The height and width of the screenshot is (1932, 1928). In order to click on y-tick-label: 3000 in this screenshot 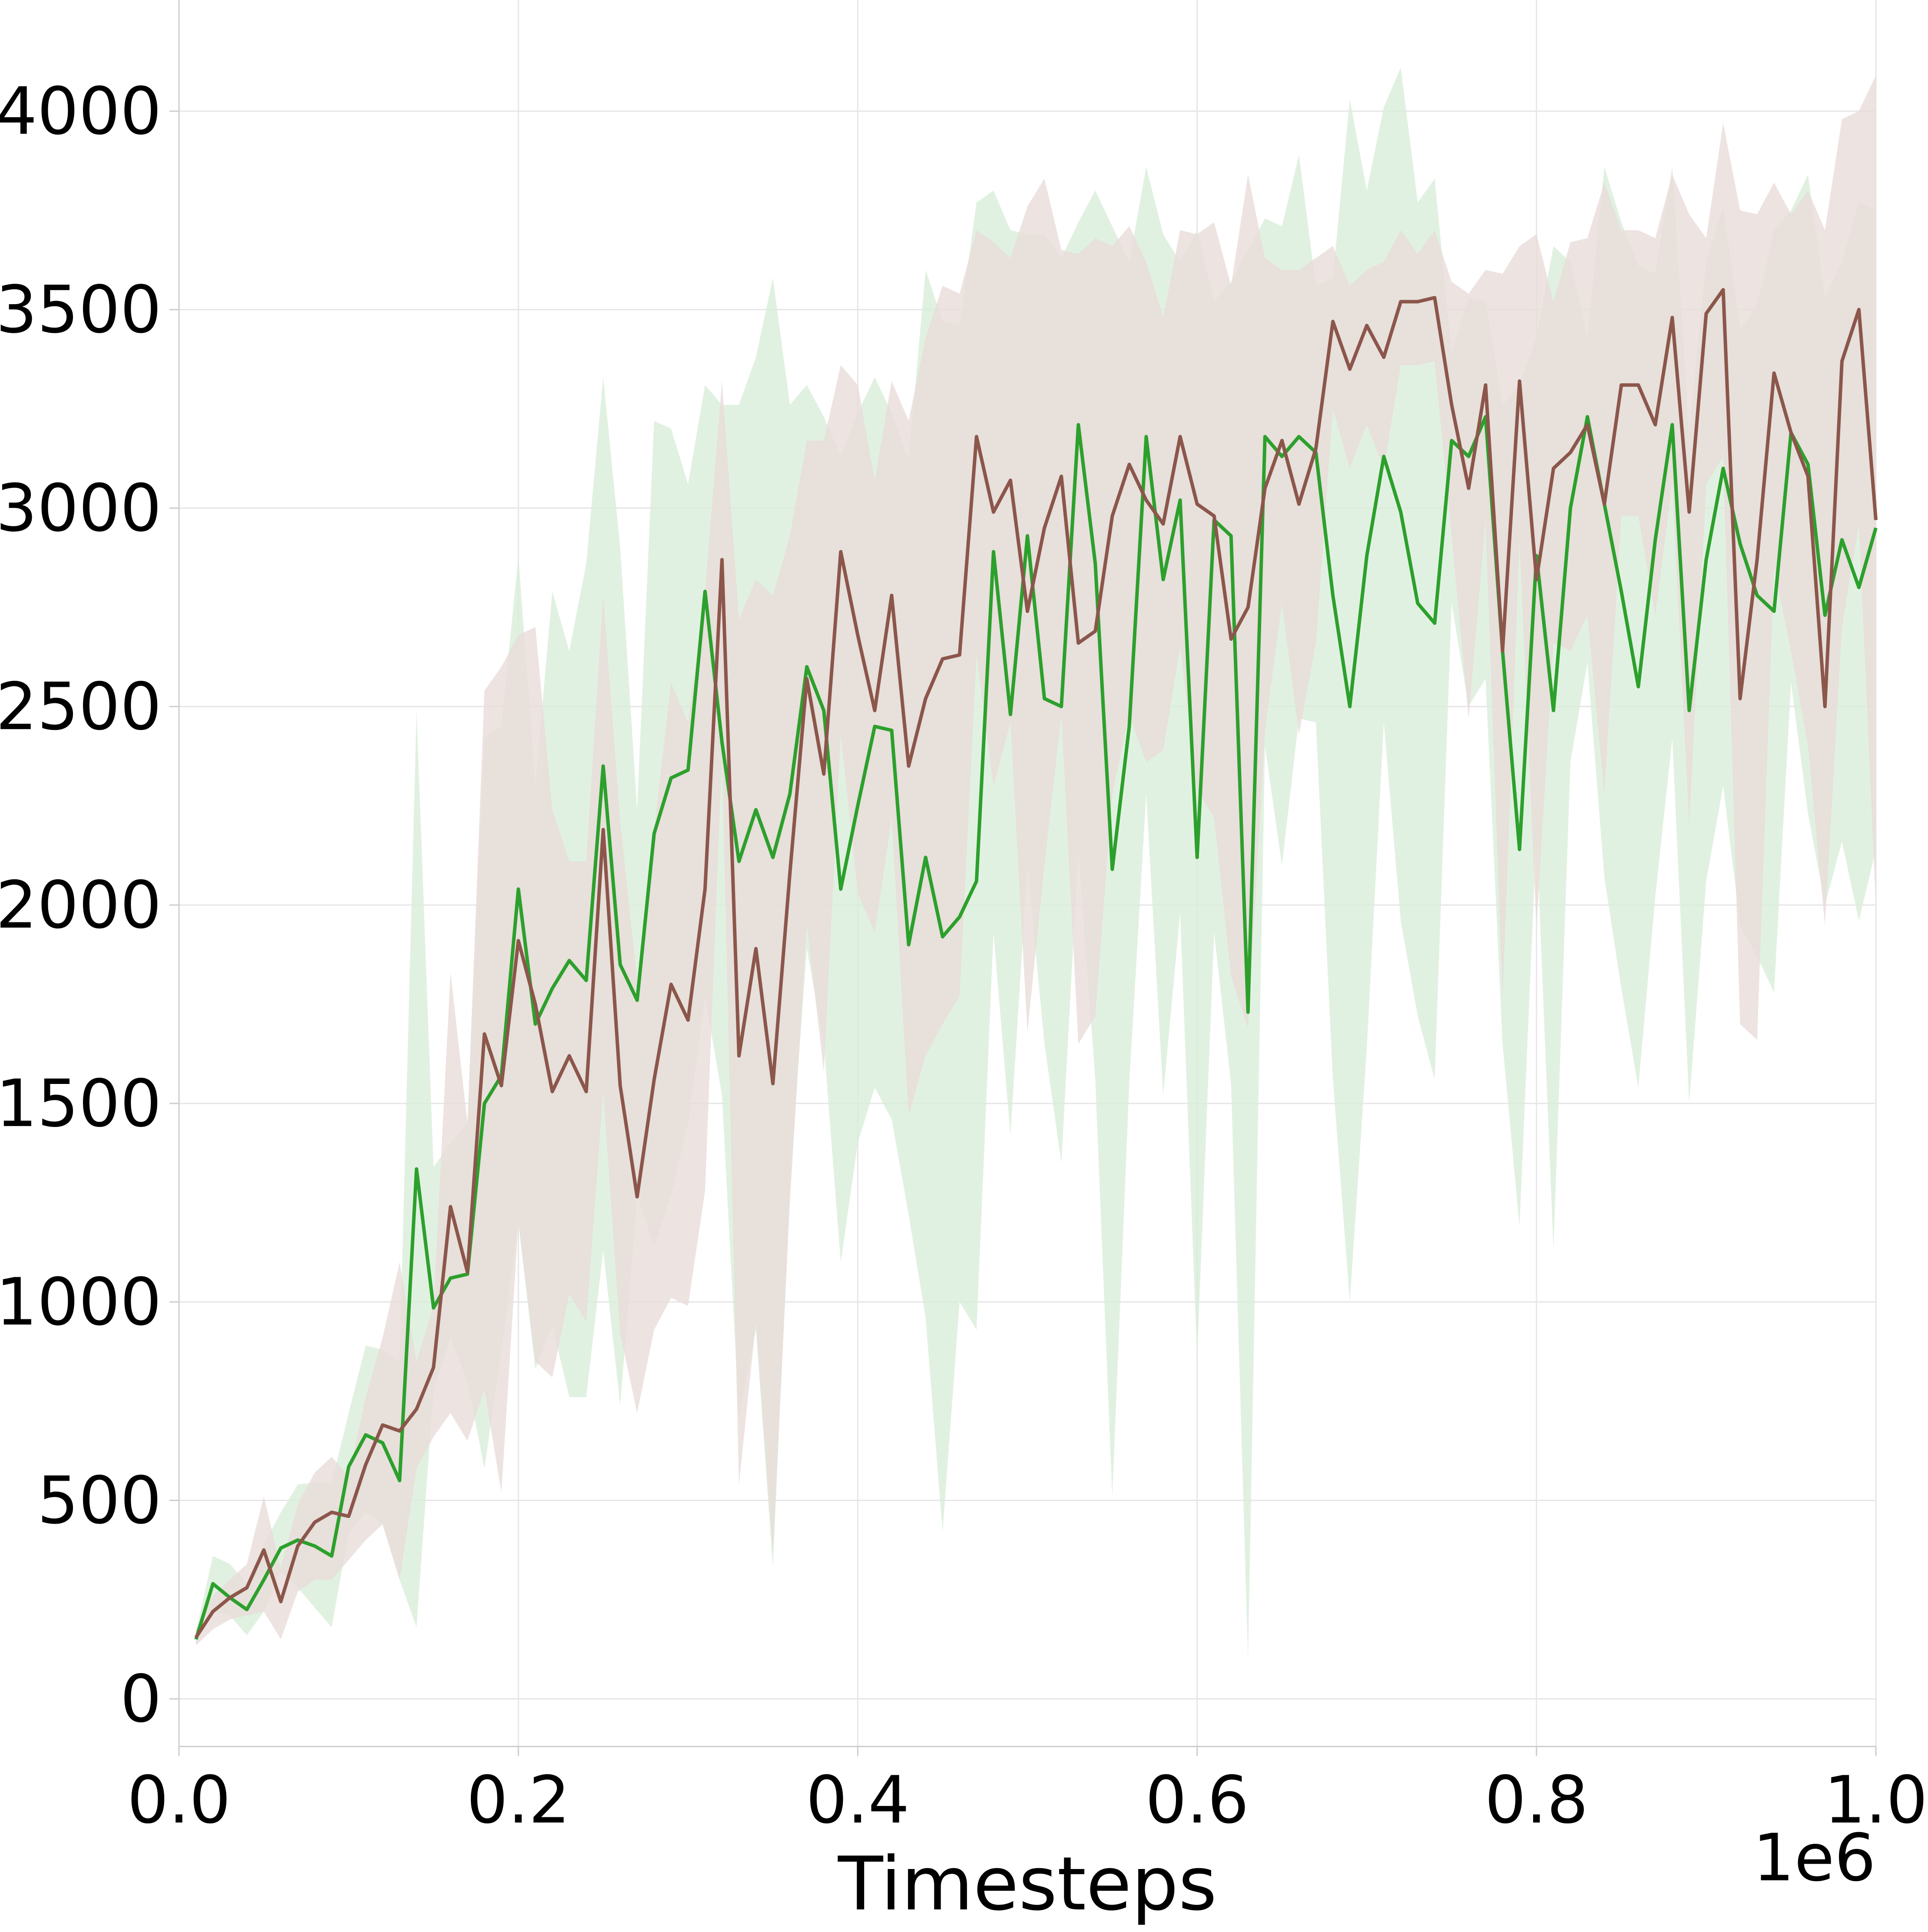, I will do `click(81, 508)`.